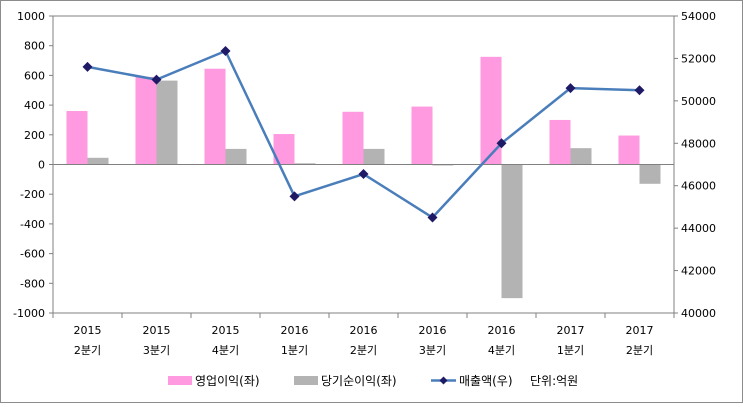 The height and width of the screenshot is (407, 743). I want to click on left-axis-tick-label: -200, so click(32, 194).